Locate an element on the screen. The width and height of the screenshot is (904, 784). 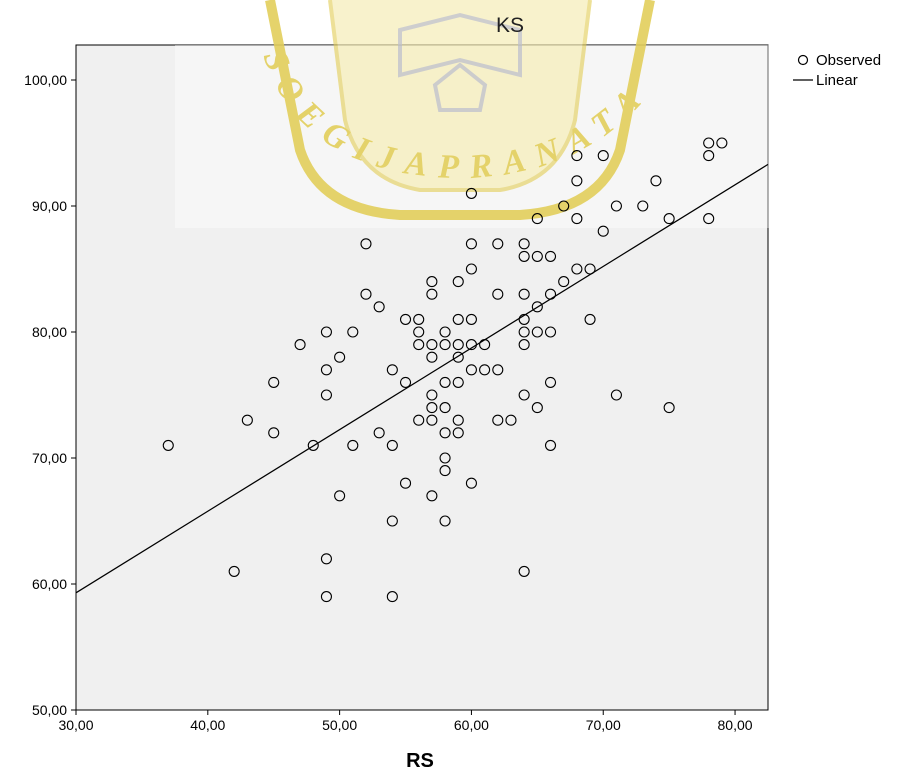
y-tick-label: 60,00 is located at coordinates (49, 584).